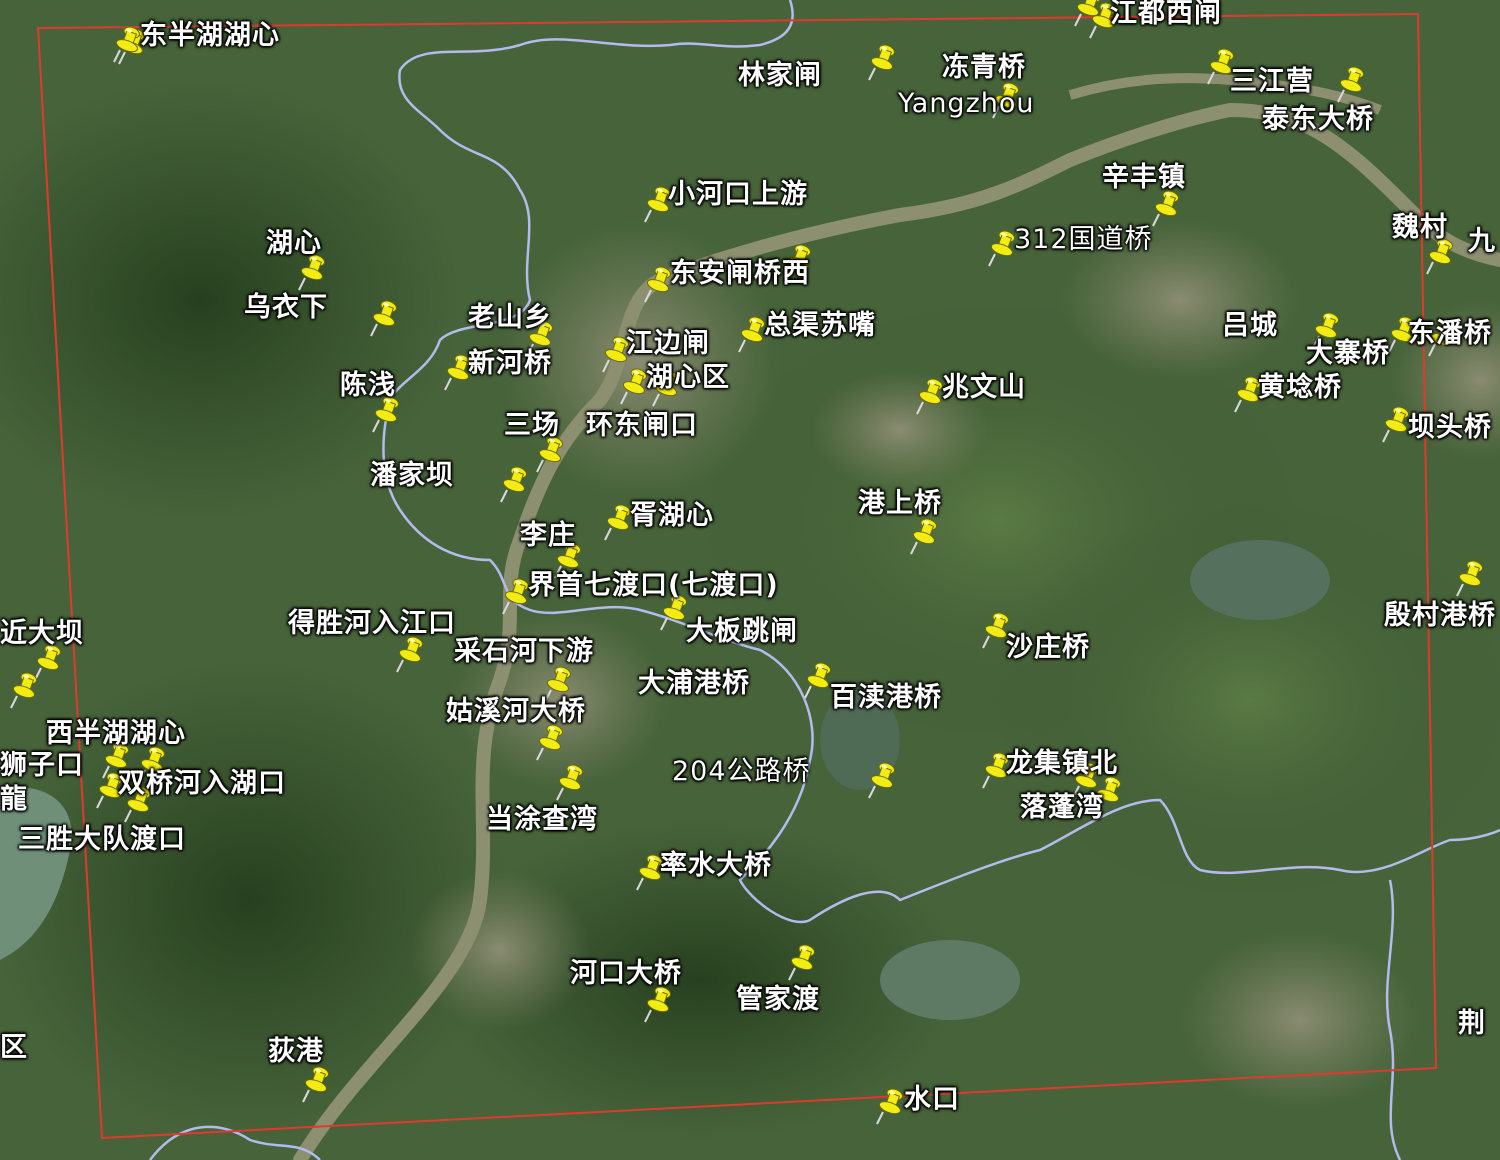 This screenshot has width=1500, height=1160. Describe the element at coordinates (202, 783) in the screenshot. I see `place-label-shuangqiaohe: 双桥河入湖口` at that location.